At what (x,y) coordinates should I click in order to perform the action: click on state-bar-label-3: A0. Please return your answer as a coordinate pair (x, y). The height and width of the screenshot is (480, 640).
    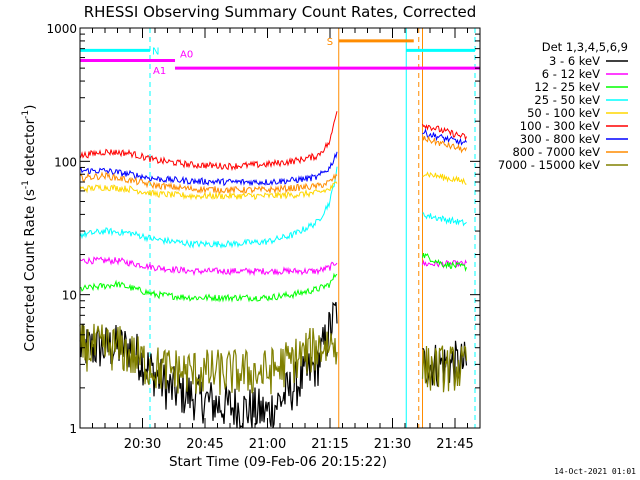
    Looking at the image, I should click on (186, 55).